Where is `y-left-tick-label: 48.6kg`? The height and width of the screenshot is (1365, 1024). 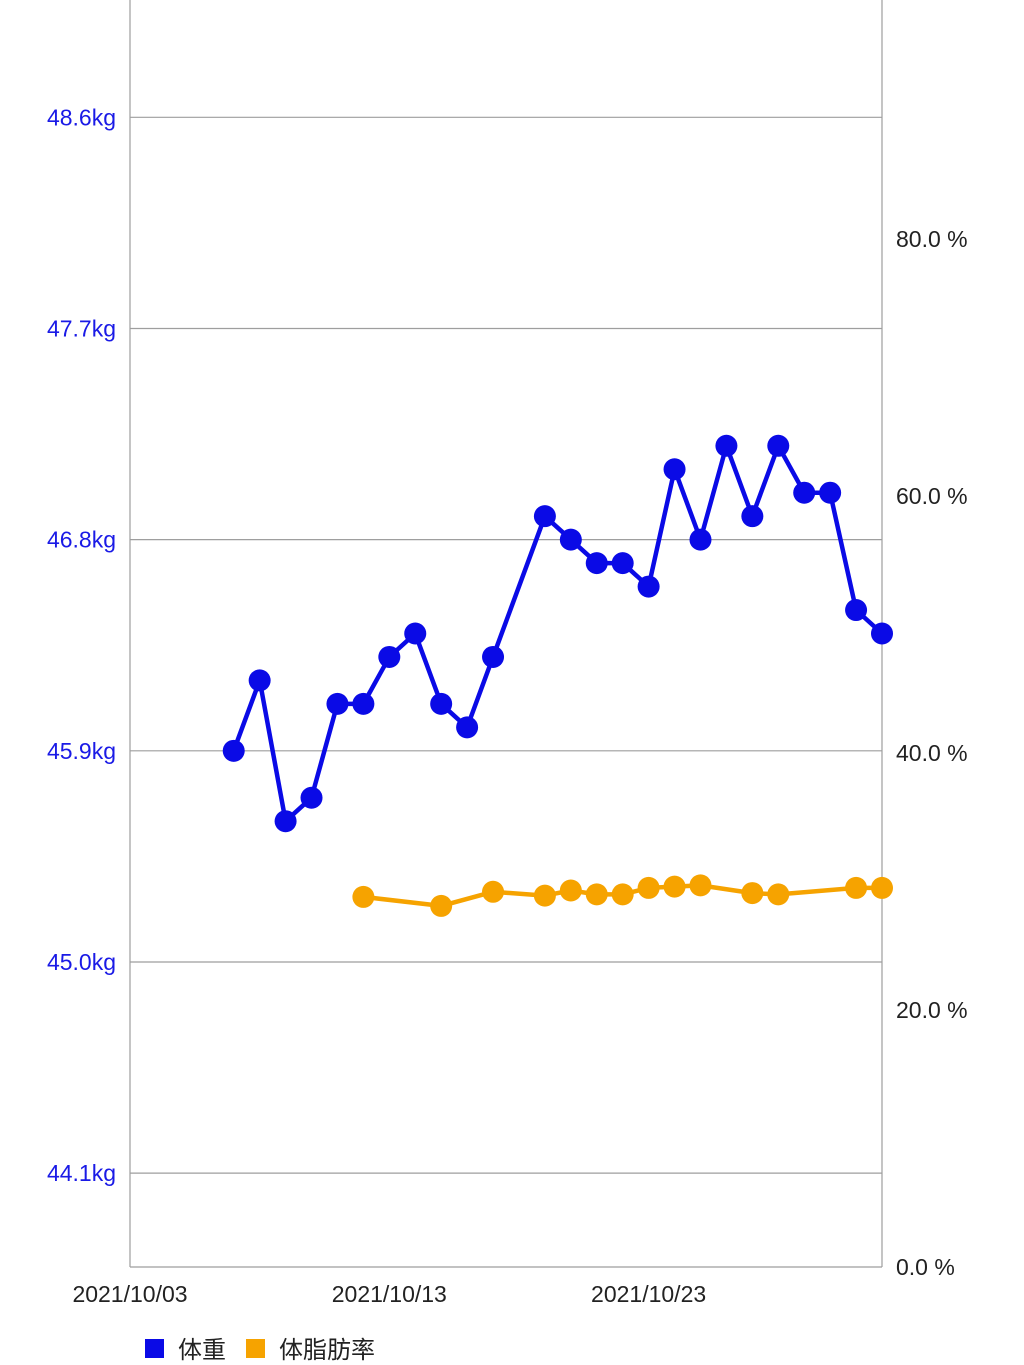 y-left-tick-label: 48.6kg is located at coordinates (81, 117).